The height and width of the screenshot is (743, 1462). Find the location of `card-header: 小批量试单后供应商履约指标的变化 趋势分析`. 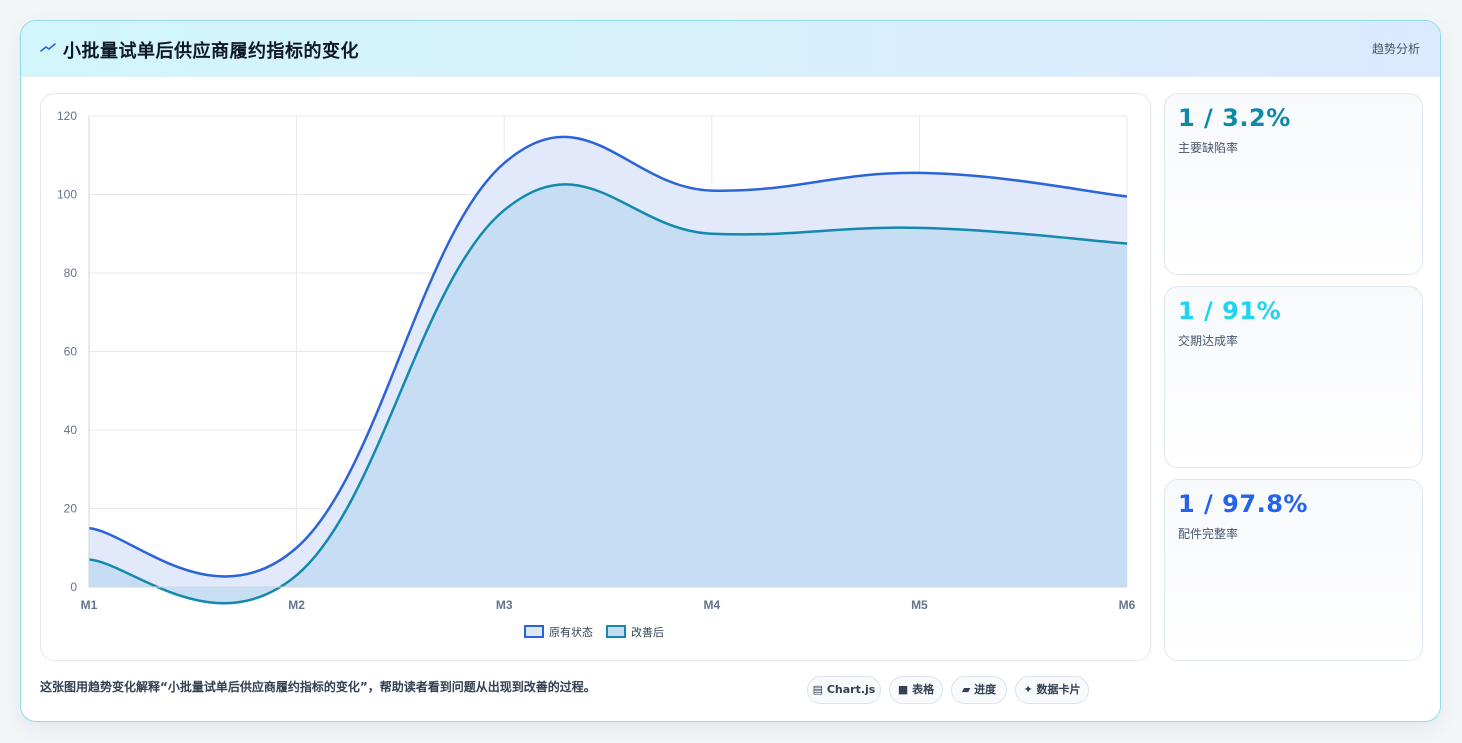

card-header: 小批量试单后供应商履约指标的变化 趋势分析 is located at coordinates (730, 49).